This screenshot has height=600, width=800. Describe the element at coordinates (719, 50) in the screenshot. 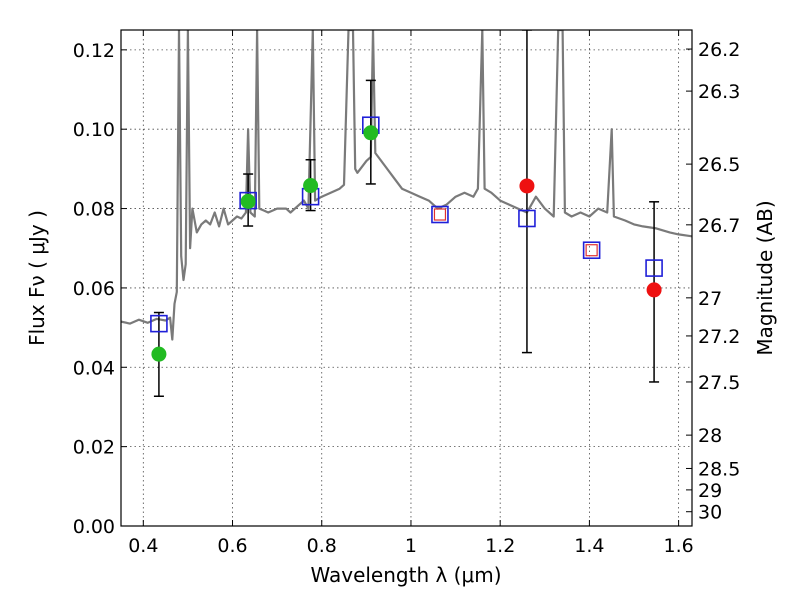

I see `y2-tick-label: 26.2` at that location.